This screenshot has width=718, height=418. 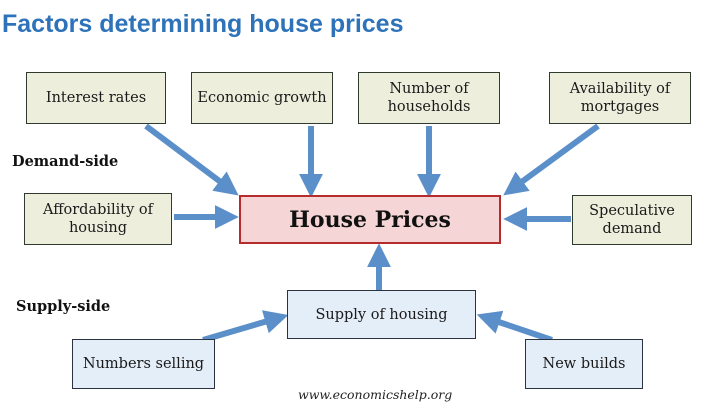 What do you see at coordinates (620, 98) in the screenshot?
I see `availability-of-mortgages-box: Availability of mortgages` at bounding box center [620, 98].